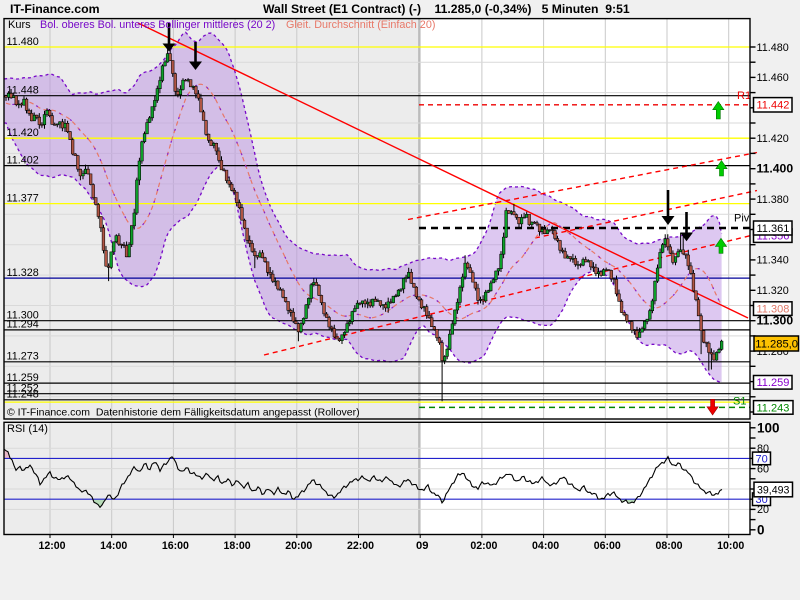 This screenshot has width=800, height=600. Describe the element at coordinates (23, 325) in the screenshot. I see `svg-text: 11.294` at that location.